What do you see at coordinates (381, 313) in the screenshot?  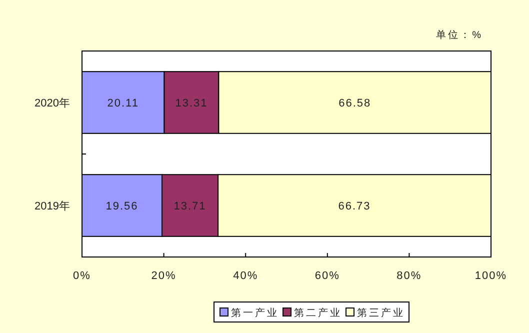 I see `legend-label: 第三产业` at bounding box center [381, 313].